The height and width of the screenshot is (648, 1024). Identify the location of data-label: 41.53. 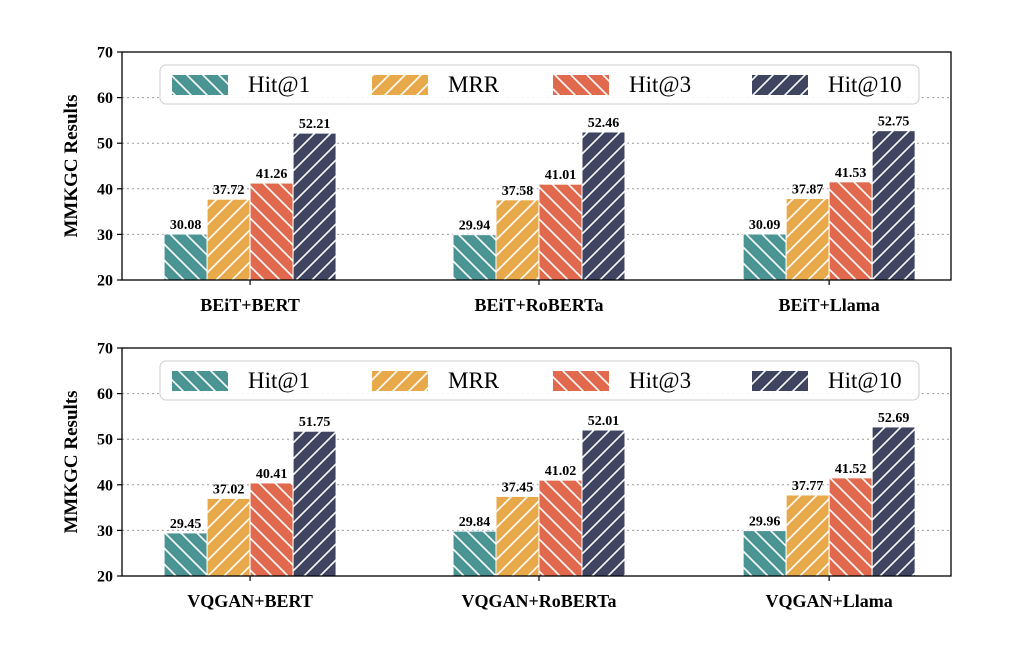
(851, 173).